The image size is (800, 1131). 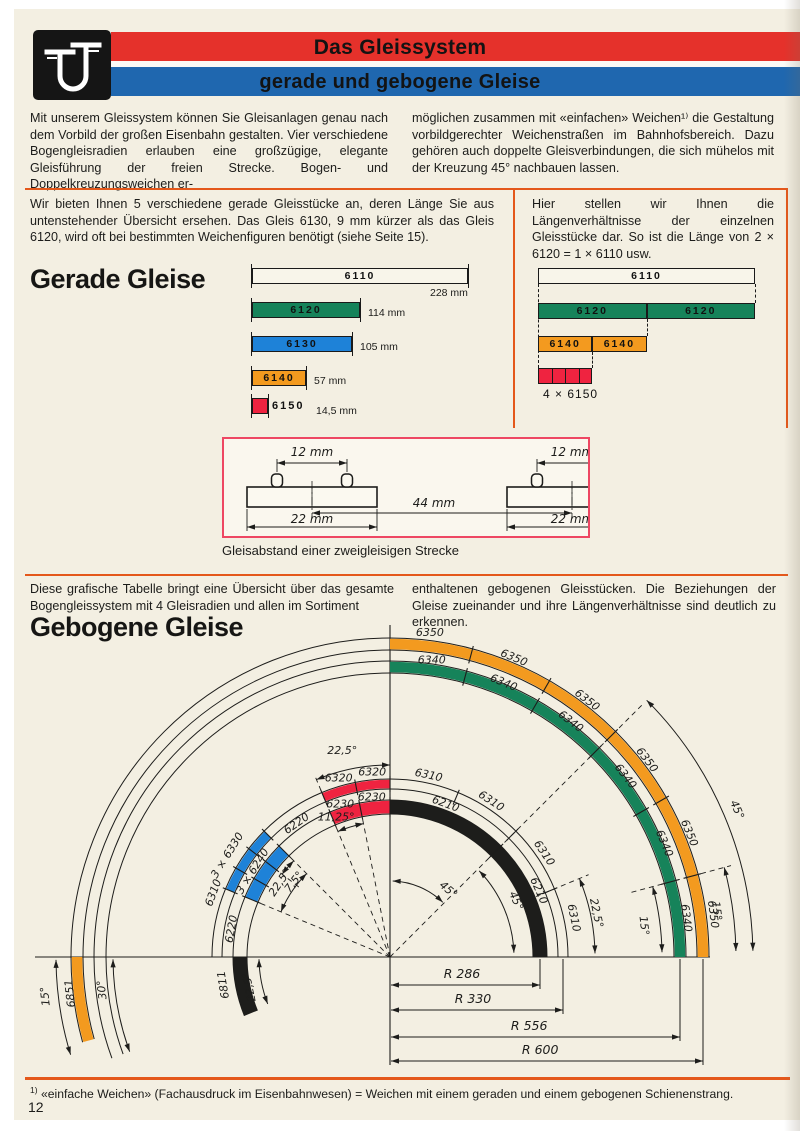 What do you see at coordinates (473, 998) in the screenshot?
I see `svg-text: R 330` at bounding box center [473, 998].